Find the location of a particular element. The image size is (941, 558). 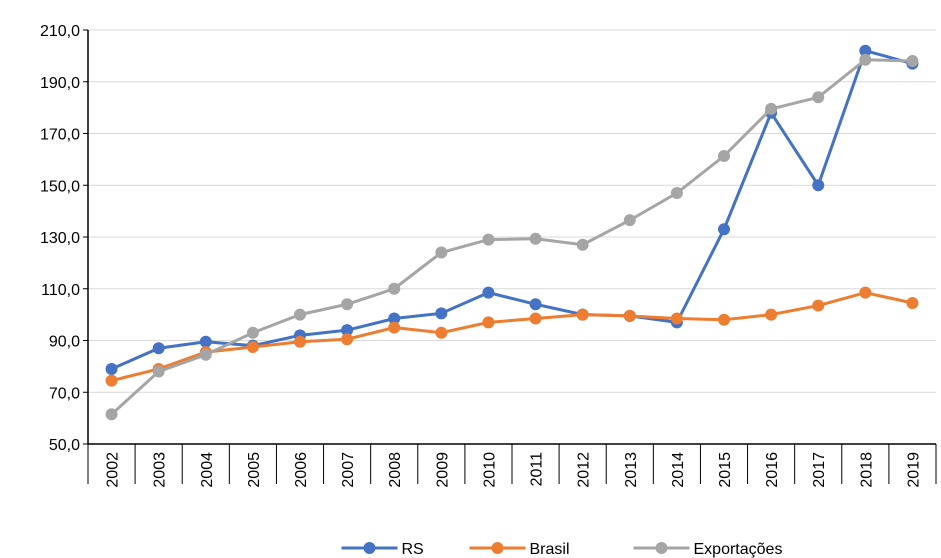

x-tick-label: 2006 is located at coordinates (301, 470).